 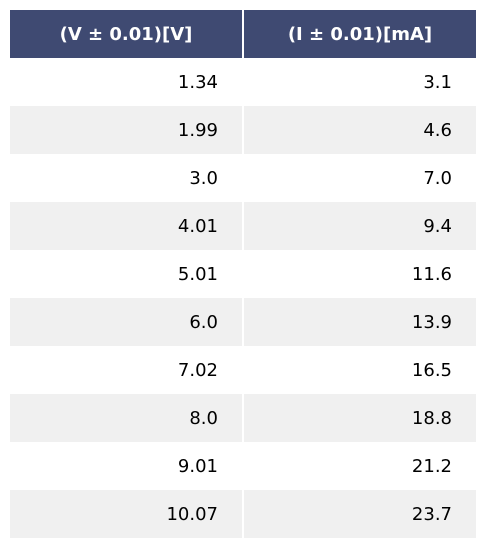 I want to click on table-row: 1.34 3.1, so click(x=243, y=82).